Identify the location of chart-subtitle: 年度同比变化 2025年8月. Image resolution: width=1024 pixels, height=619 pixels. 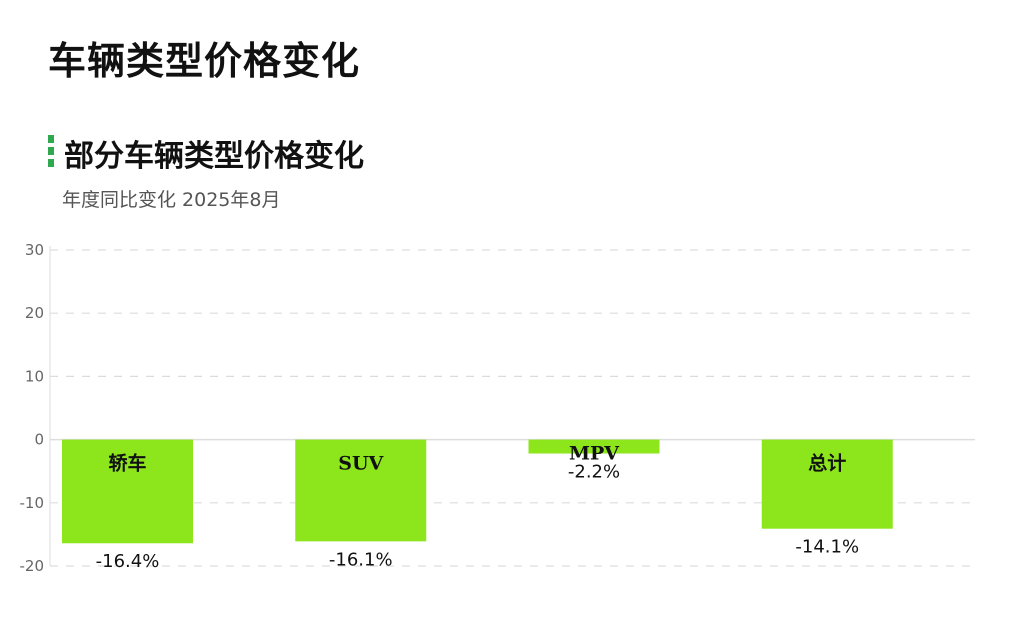
(171, 200).